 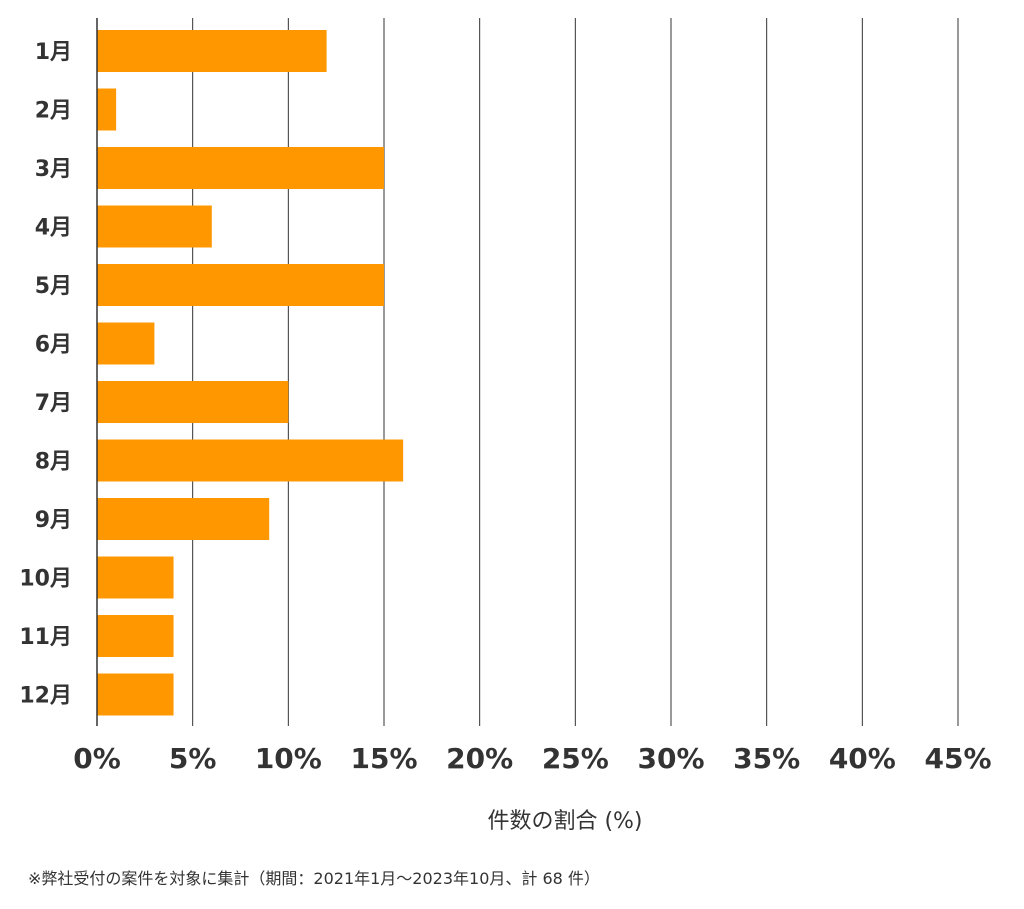 What do you see at coordinates (532, 758) in the screenshot?
I see `x-tick-labels: 0% 5% 10% 15% 20% 25% 30% 35% 40% 45%` at bounding box center [532, 758].